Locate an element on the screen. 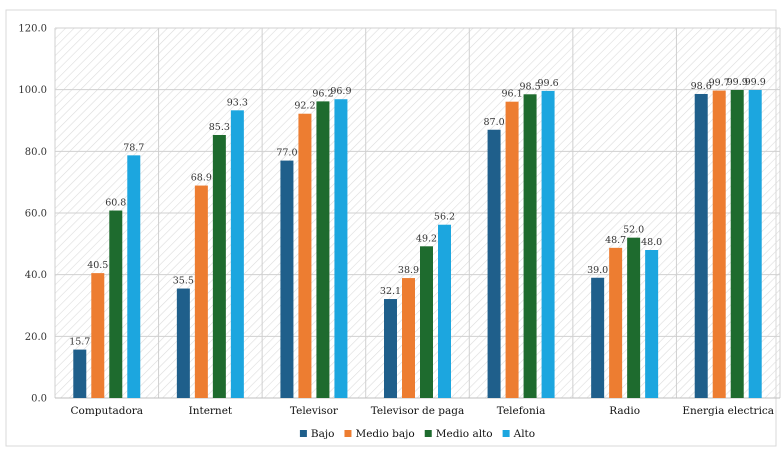 The width and height of the screenshot is (782, 451). y-tick-label: 40.0 is located at coordinates (36, 275).